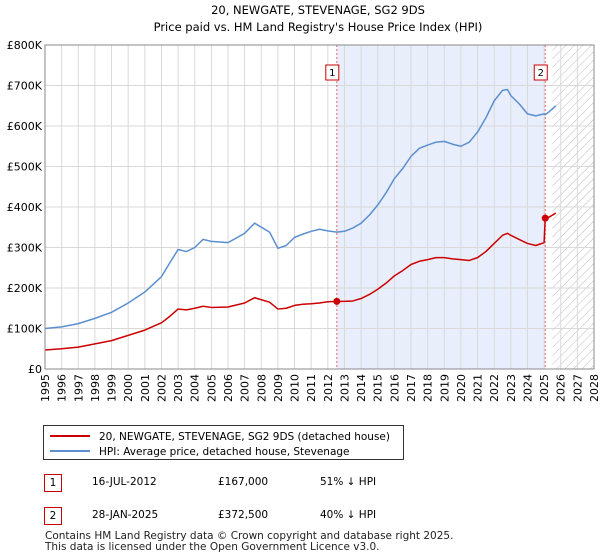 The height and width of the screenshot is (560, 600). Describe the element at coordinates (494, 388) in the screenshot. I see `x-tick-label: 2022` at that location.